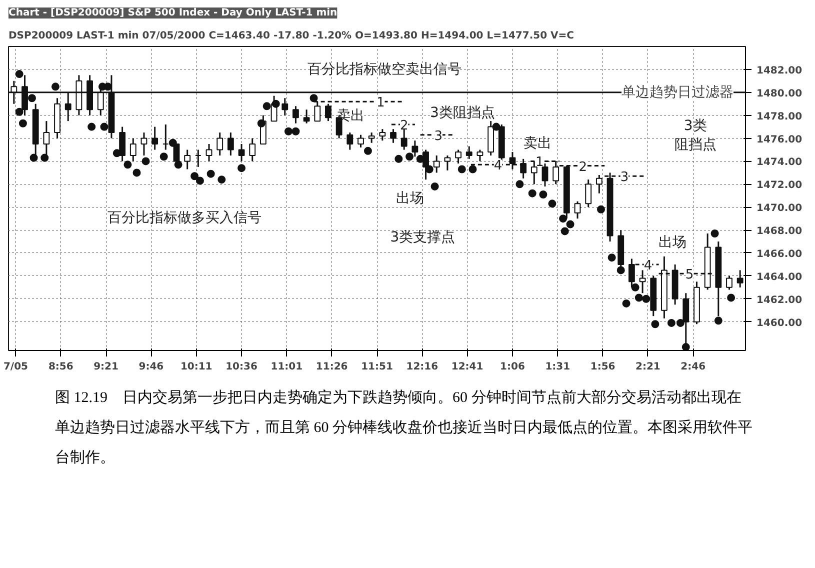 Image resolution: width=815 pixels, height=568 pixels. I want to click on y-tick-label: 1474.00, so click(779, 162).